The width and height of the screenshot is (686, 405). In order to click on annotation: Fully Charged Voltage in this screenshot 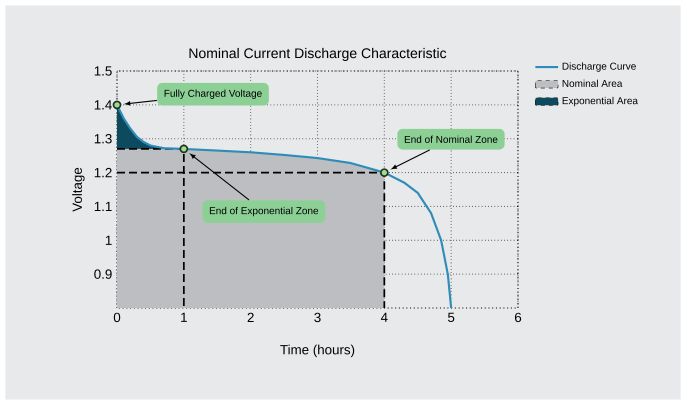, I will do `click(213, 94)`.